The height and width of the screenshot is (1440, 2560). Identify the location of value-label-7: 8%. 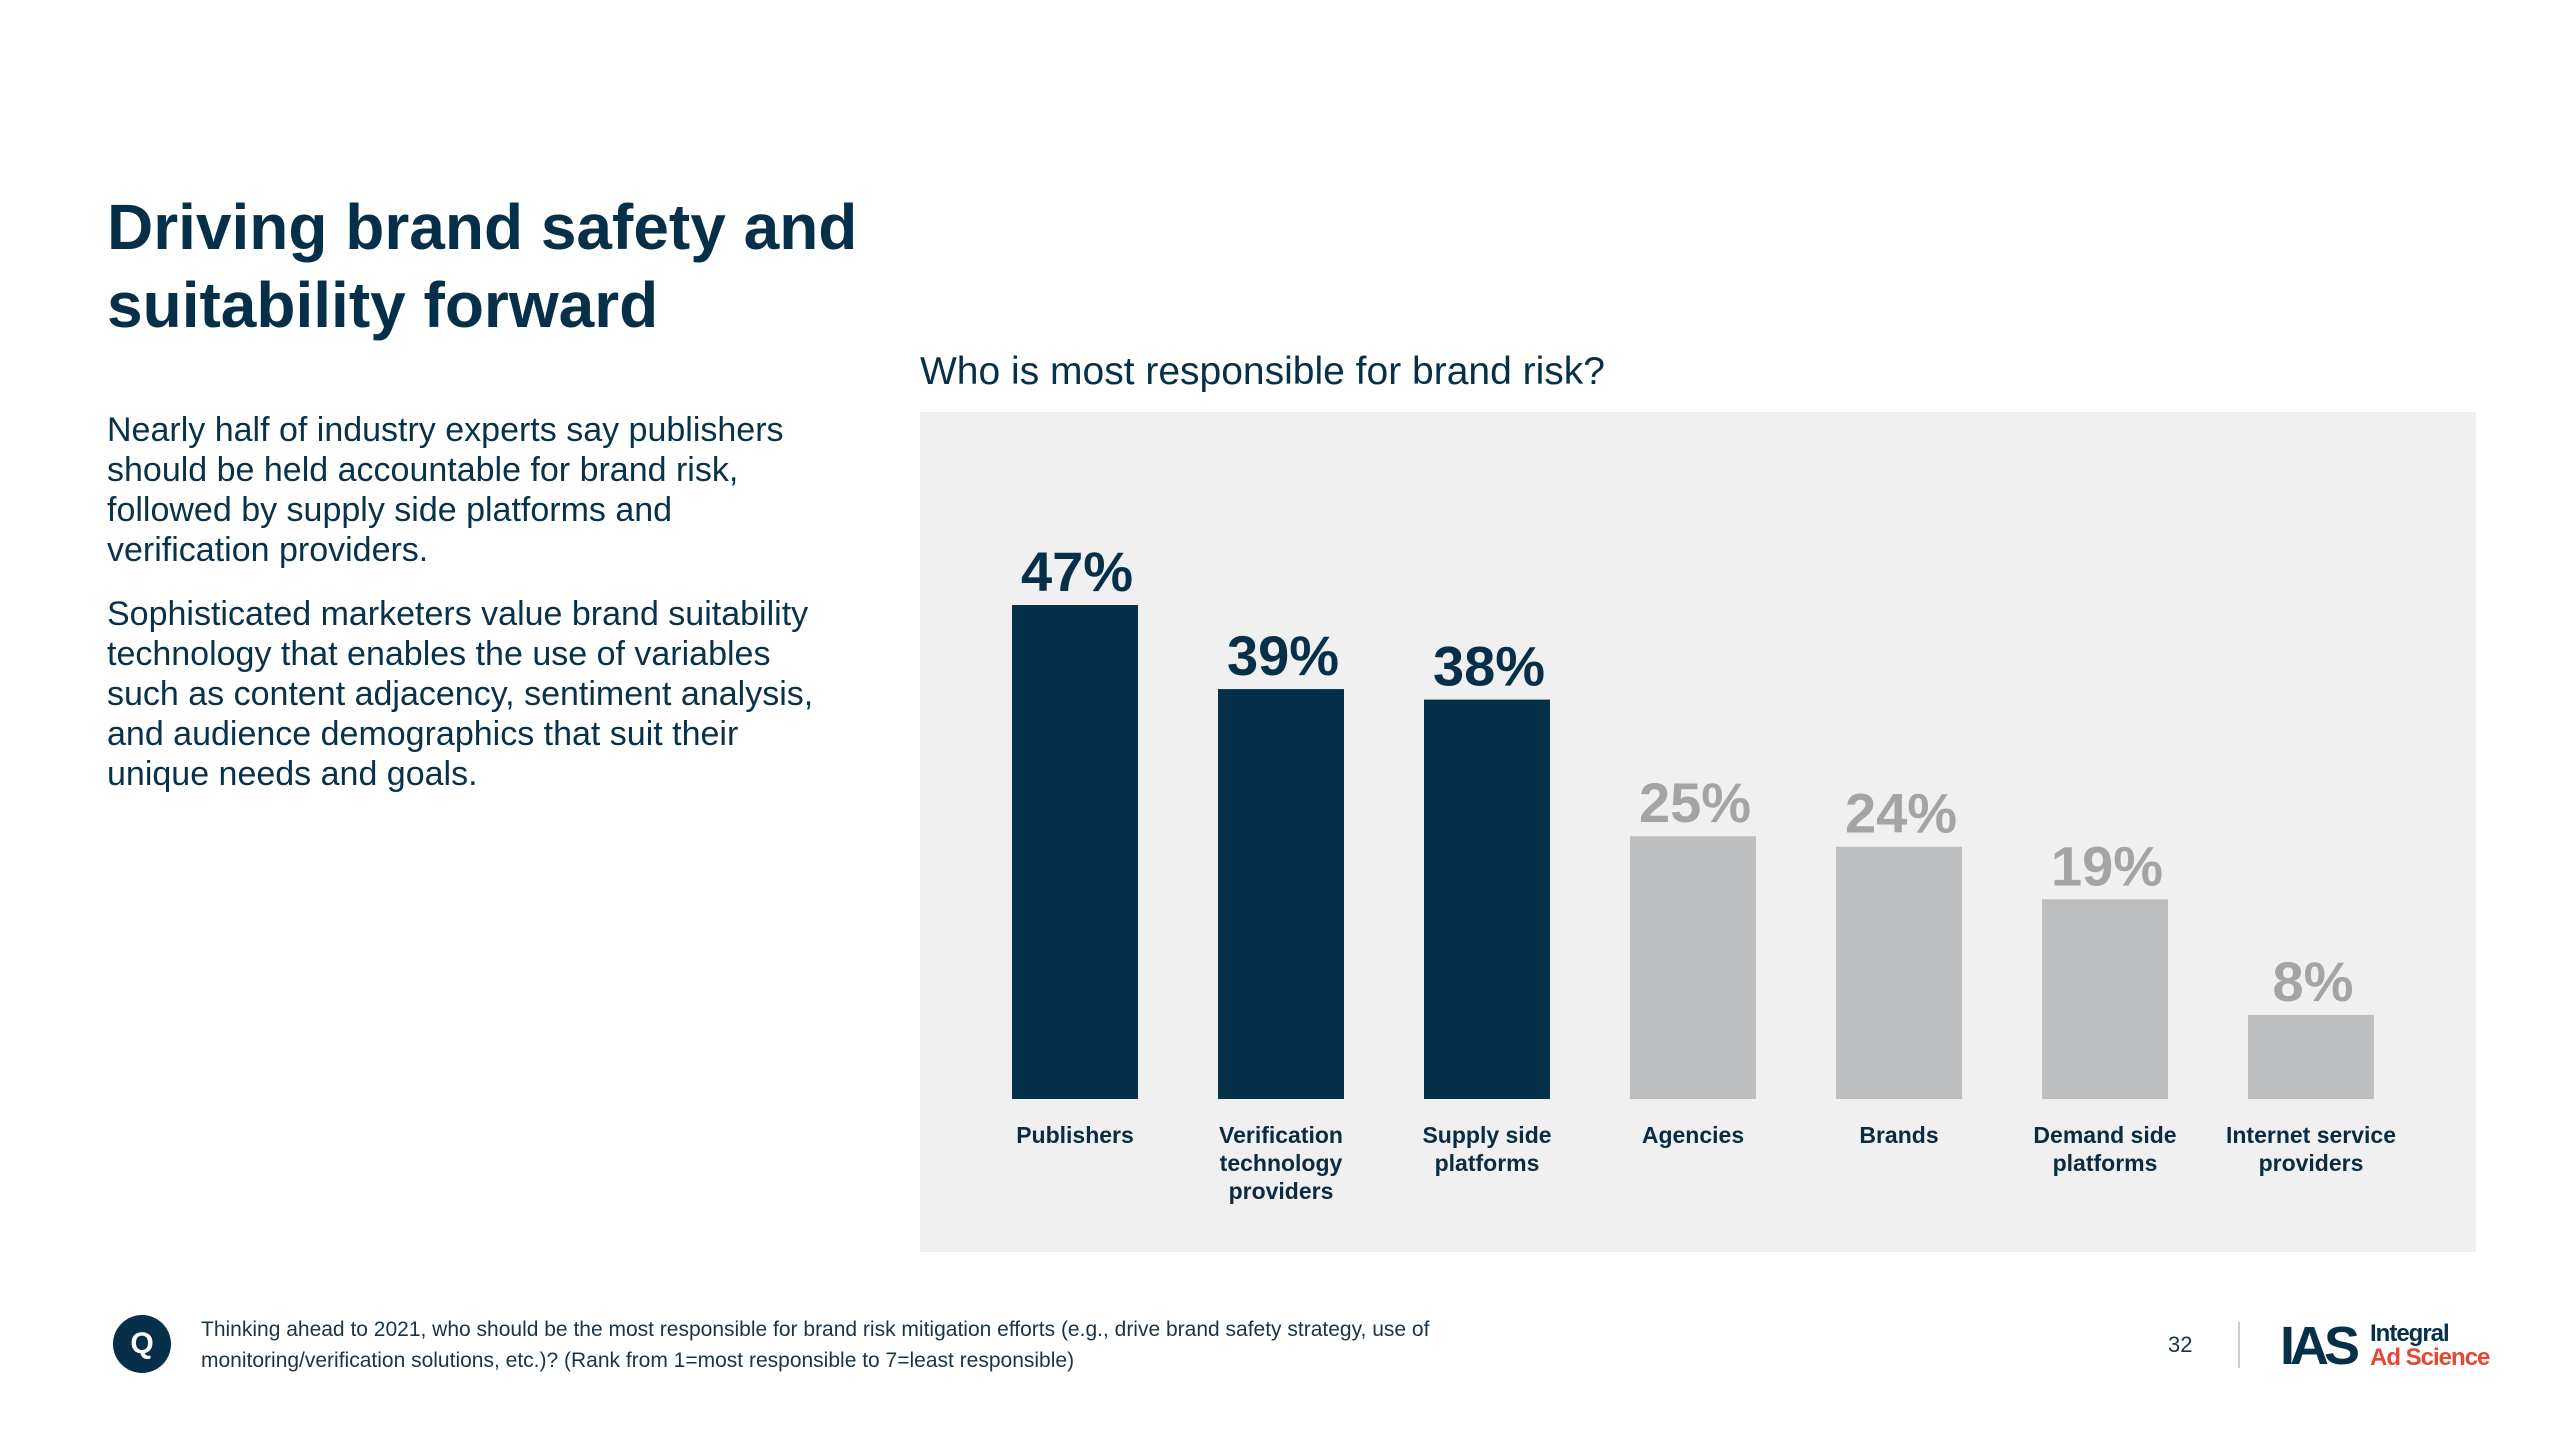
(2313, 981).